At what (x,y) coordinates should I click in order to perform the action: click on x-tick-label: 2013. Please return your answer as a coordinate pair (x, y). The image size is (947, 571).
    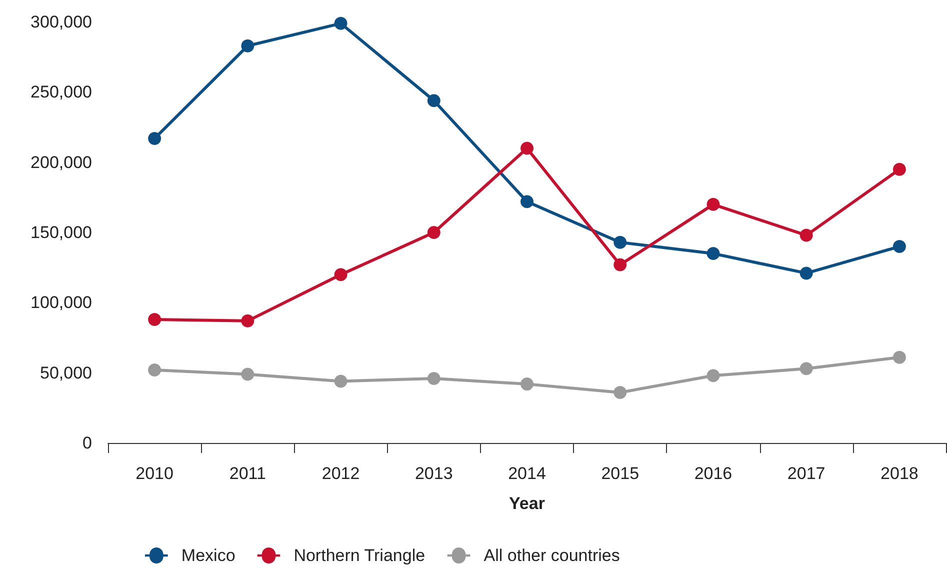
    Looking at the image, I should click on (433, 473).